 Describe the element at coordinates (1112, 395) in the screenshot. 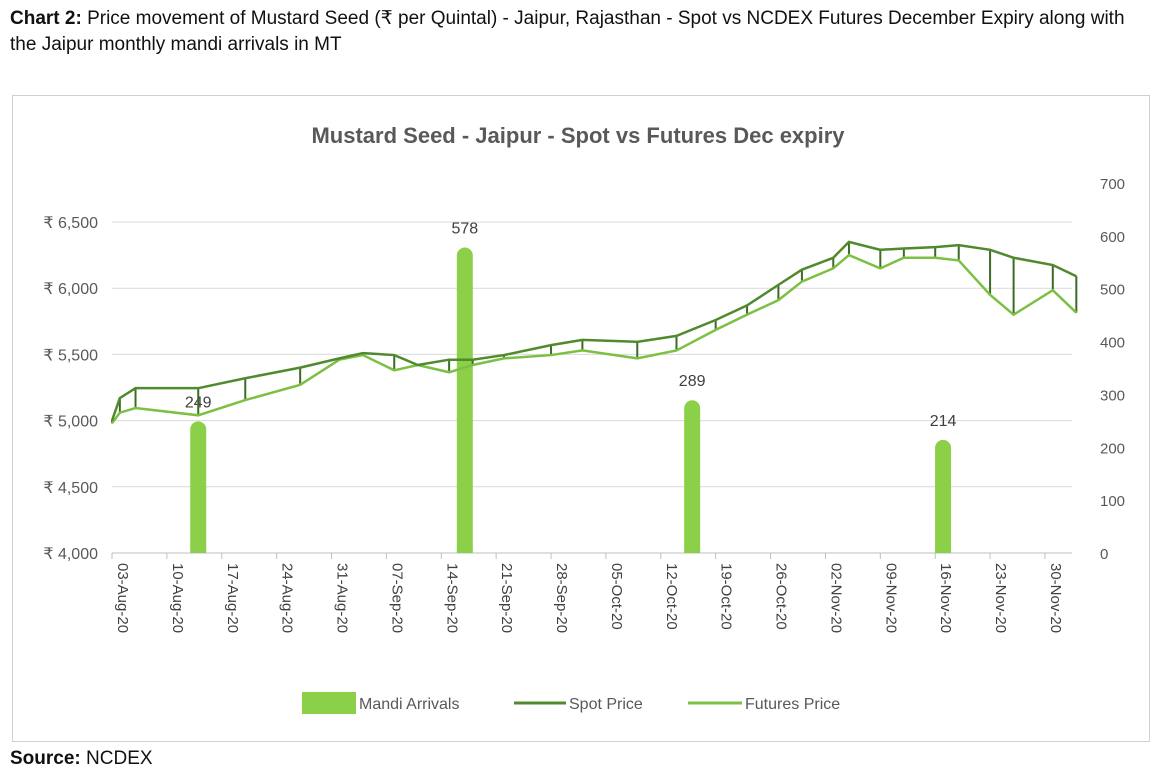

I see `y-right-tick-label: 300` at that location.